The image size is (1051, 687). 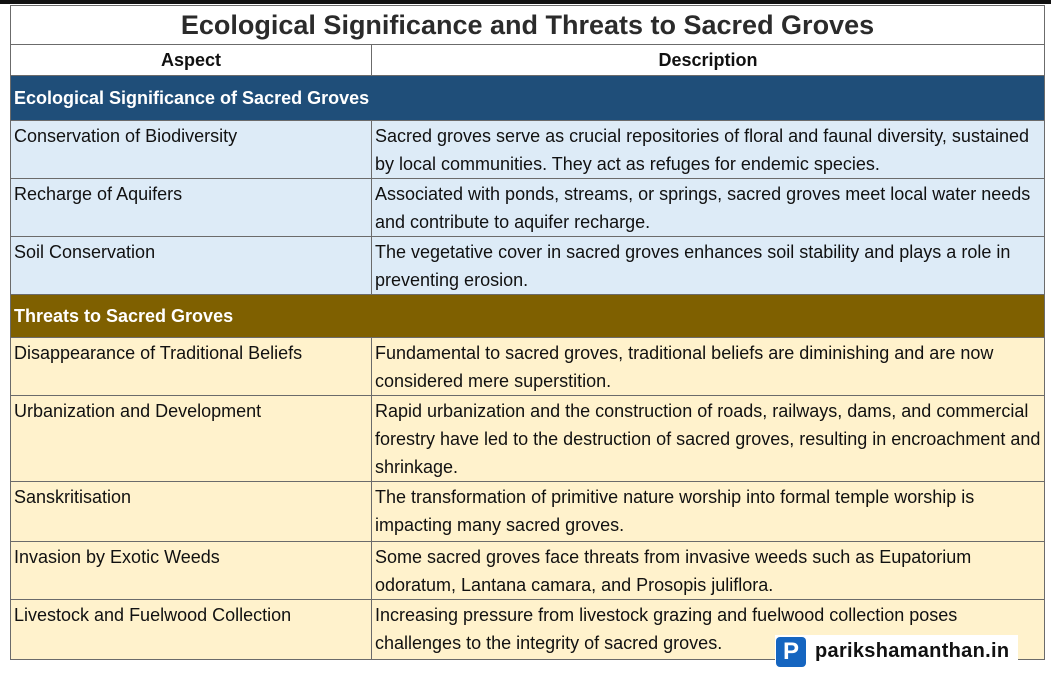 I want to click on section-header-row: Threats to Sacred Groves, so click(x=527, y=316).